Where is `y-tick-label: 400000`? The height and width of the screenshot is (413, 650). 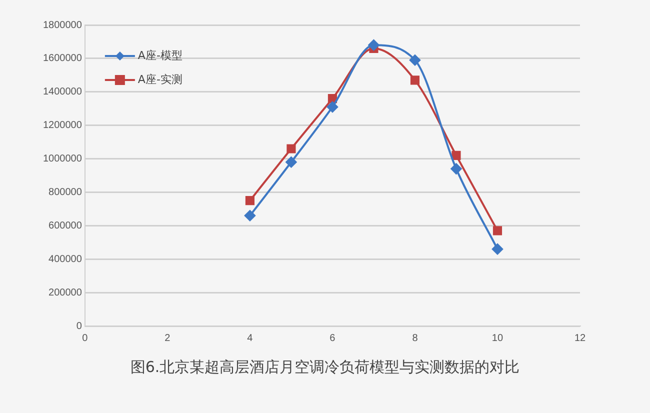 y-tick-label: 400000 is located at coordinates (65, 259).